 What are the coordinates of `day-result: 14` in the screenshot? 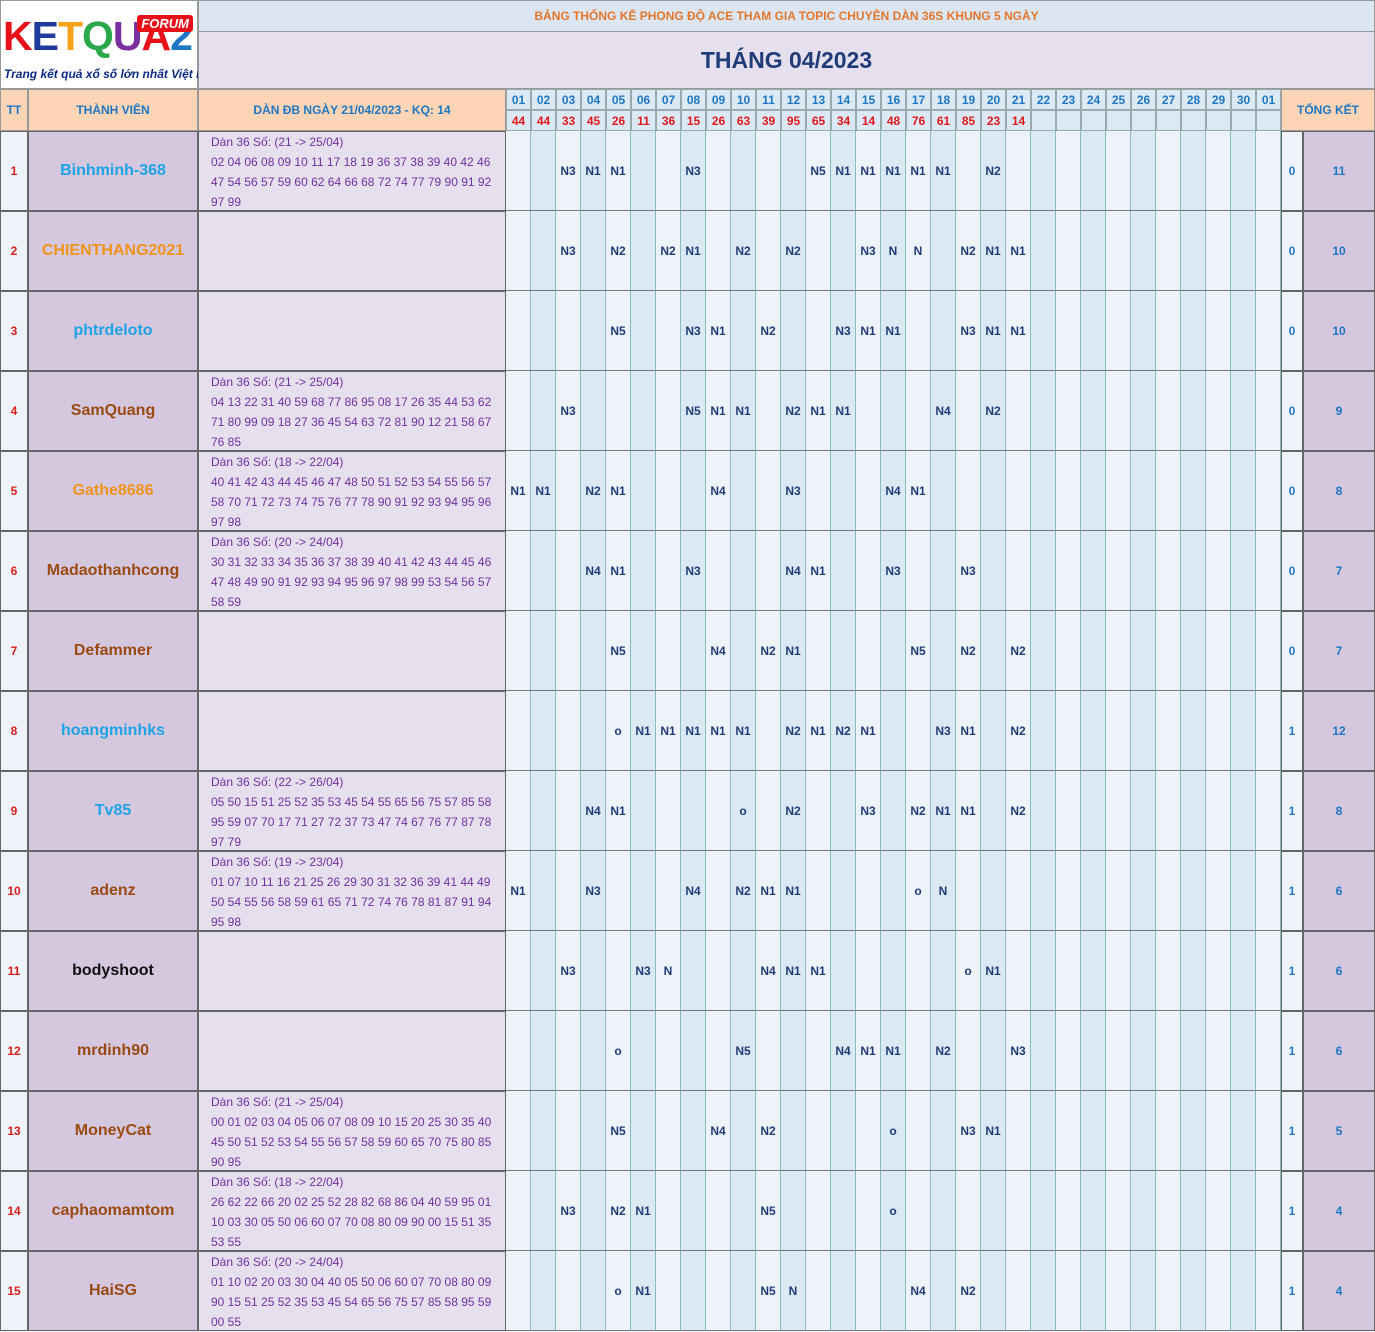 It's located at (868, 120).